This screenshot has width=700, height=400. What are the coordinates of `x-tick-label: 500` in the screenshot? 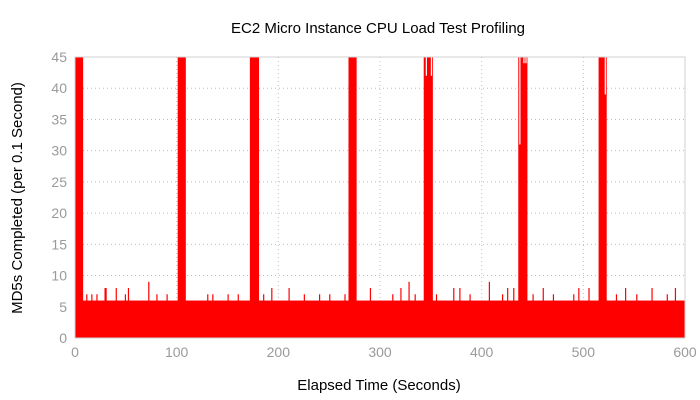 It's located at (584, 352).